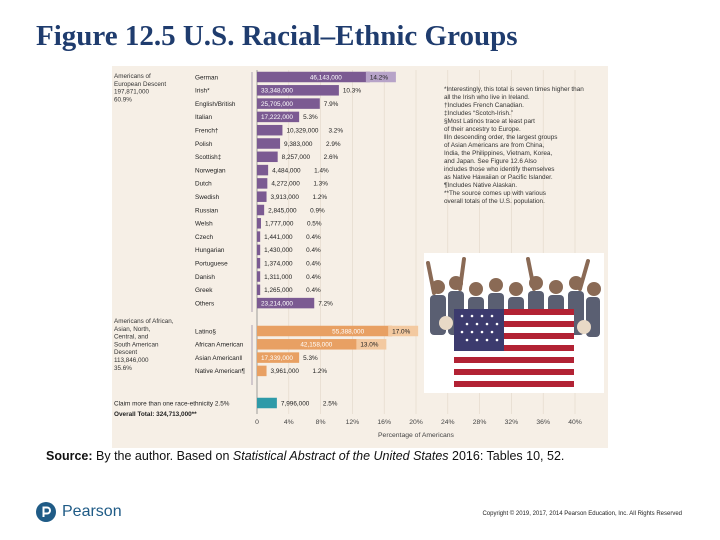 This screenshot has width=720, height=540. I want to click on count-label: 46,143,000, so click(326, 77).